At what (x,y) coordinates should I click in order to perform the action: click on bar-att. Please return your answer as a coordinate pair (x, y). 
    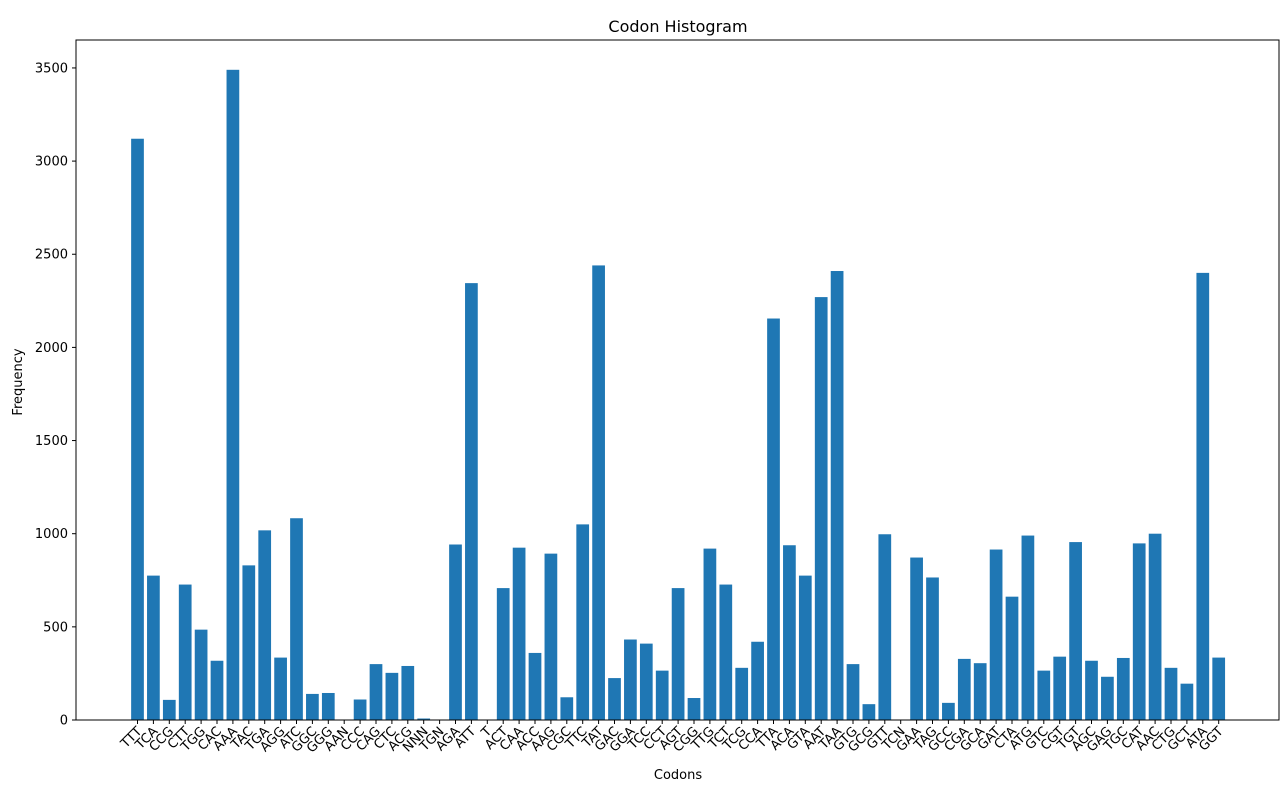
    Looking at the image, I should click on (471, 501).